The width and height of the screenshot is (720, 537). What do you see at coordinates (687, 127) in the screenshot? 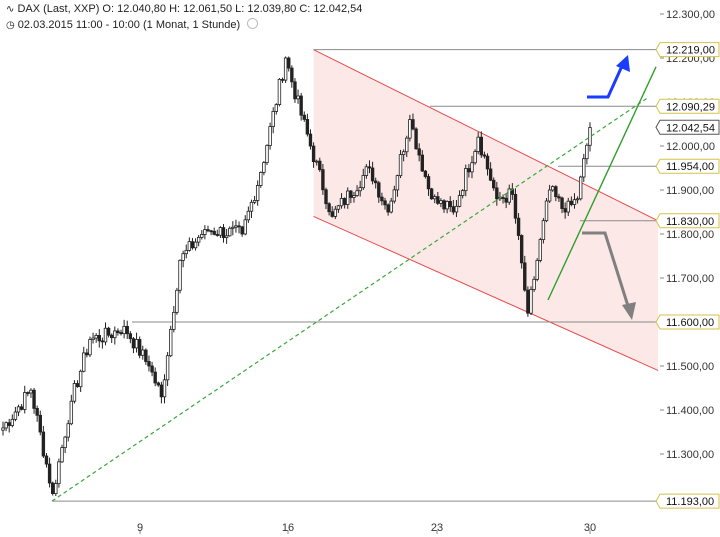
I see `current-price-label: 12.042,54` at bounding box center [687, 127].